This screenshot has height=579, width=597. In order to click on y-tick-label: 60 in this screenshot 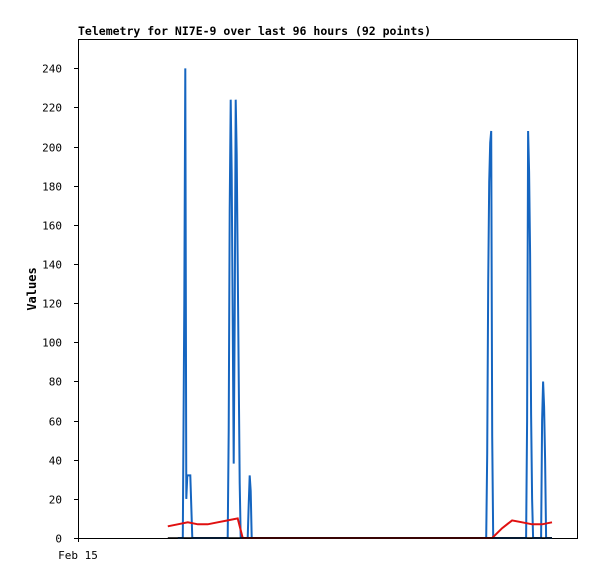, I will do `click(55, 422)`.